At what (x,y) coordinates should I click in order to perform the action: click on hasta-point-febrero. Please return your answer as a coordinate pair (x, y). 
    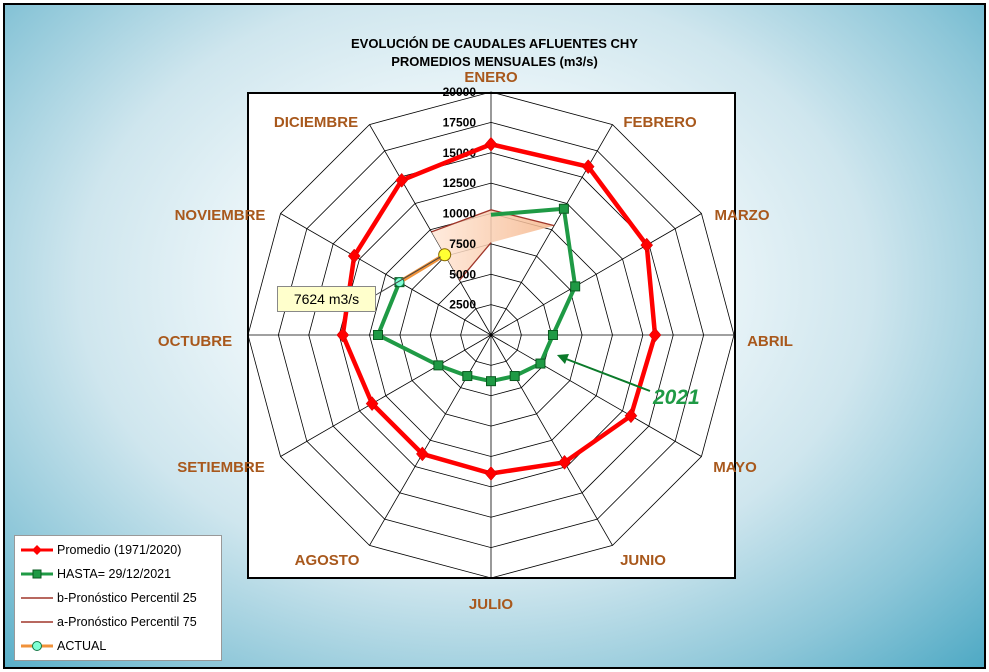
    Looking at the image, I should click on (563, 208).